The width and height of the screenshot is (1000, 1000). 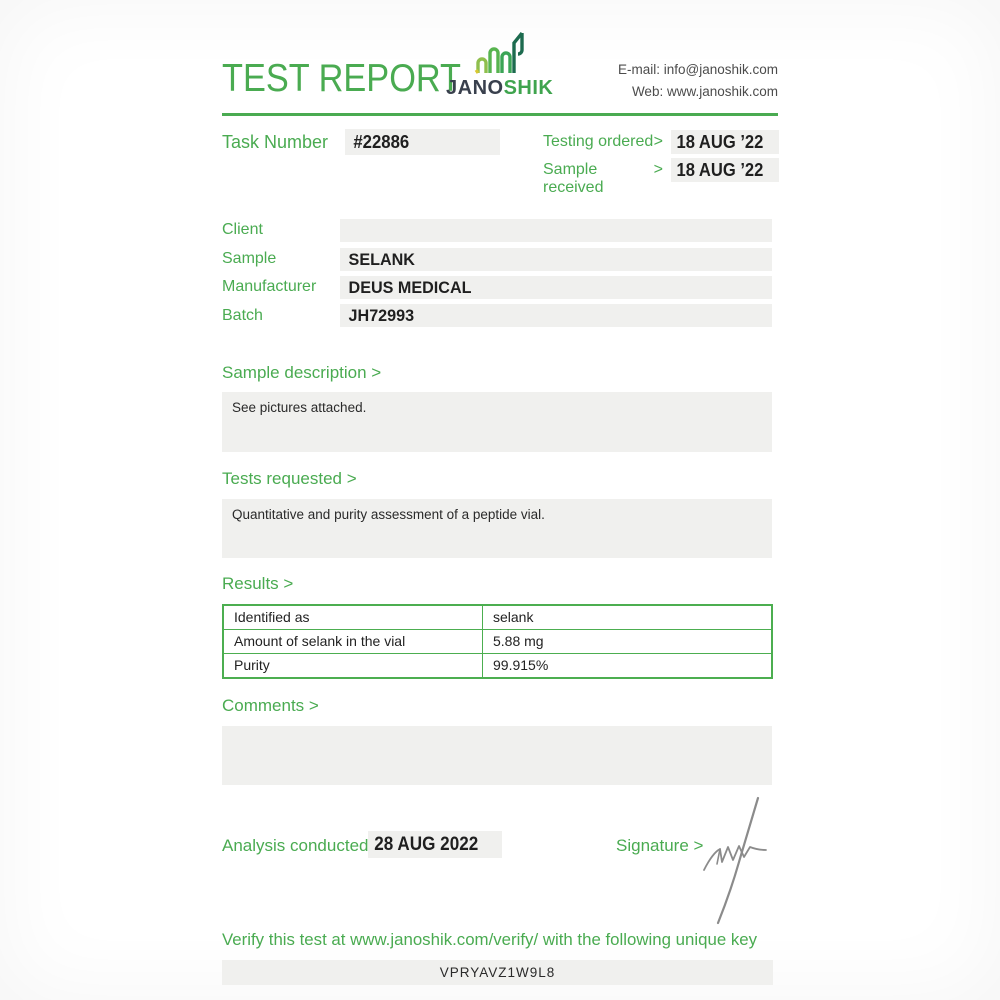 I want to click on bar-chart-logo-icon, so click(x=499, y=52).